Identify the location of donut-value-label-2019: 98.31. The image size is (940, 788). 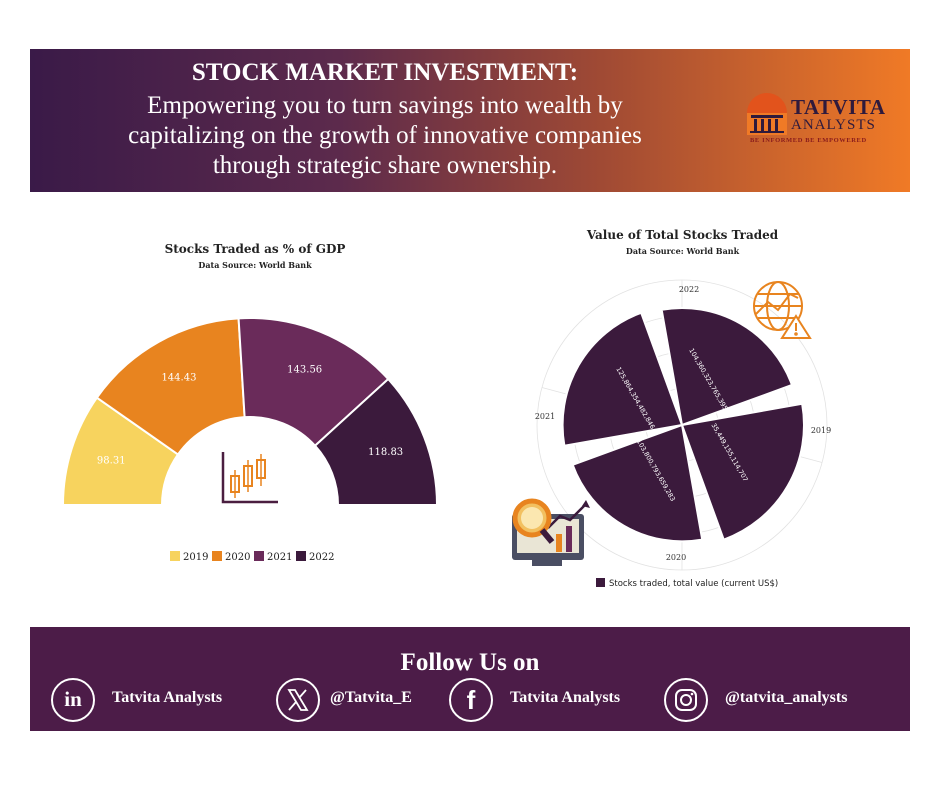
(111, 461).